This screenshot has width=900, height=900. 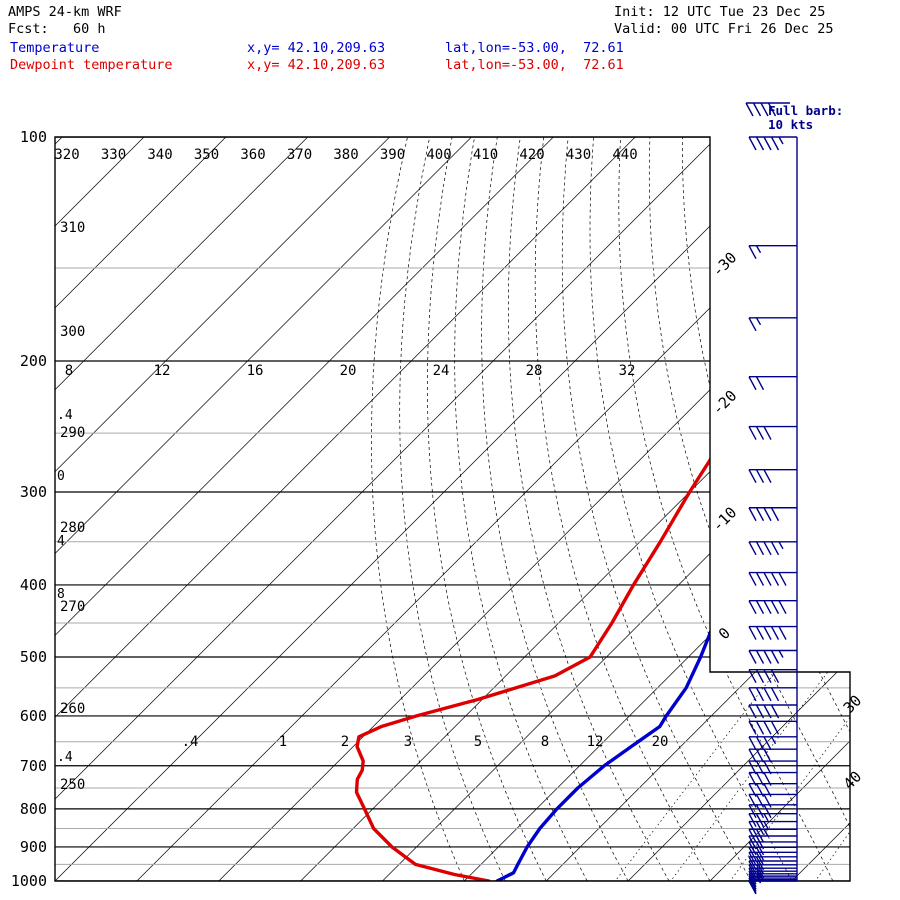 What do you see at coordinates (806, 110) in the screenshot?
I see `barb-legend-line1: Full barb:` at bounding box center [806, 110].